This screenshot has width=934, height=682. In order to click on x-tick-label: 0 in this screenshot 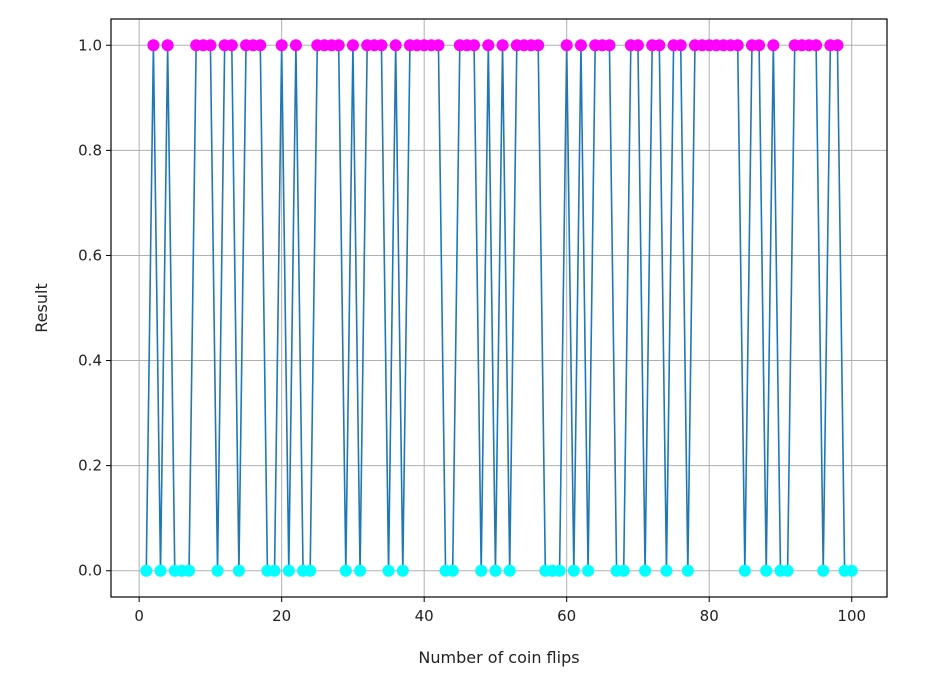, I will do `click(139, 616)`.